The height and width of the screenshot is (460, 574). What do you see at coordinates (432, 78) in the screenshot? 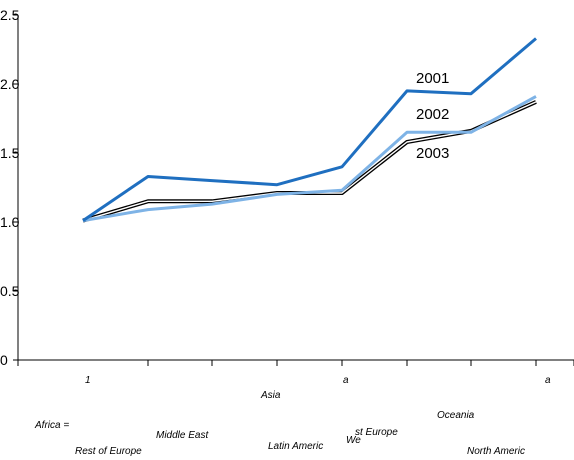
I see `series-label-2001: 2001` at bounding box center [432, 78].